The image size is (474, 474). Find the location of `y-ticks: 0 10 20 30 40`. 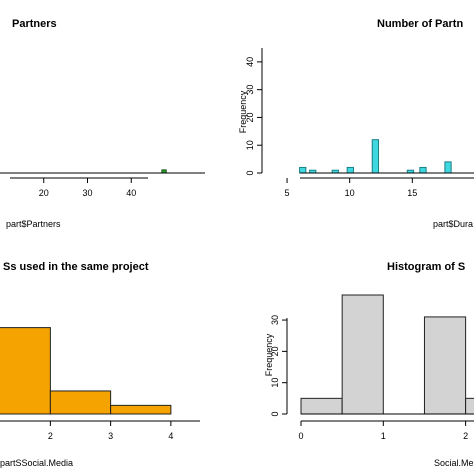

y-ticks: 0 10 20 30 40 is located at coordinates (253, 116).